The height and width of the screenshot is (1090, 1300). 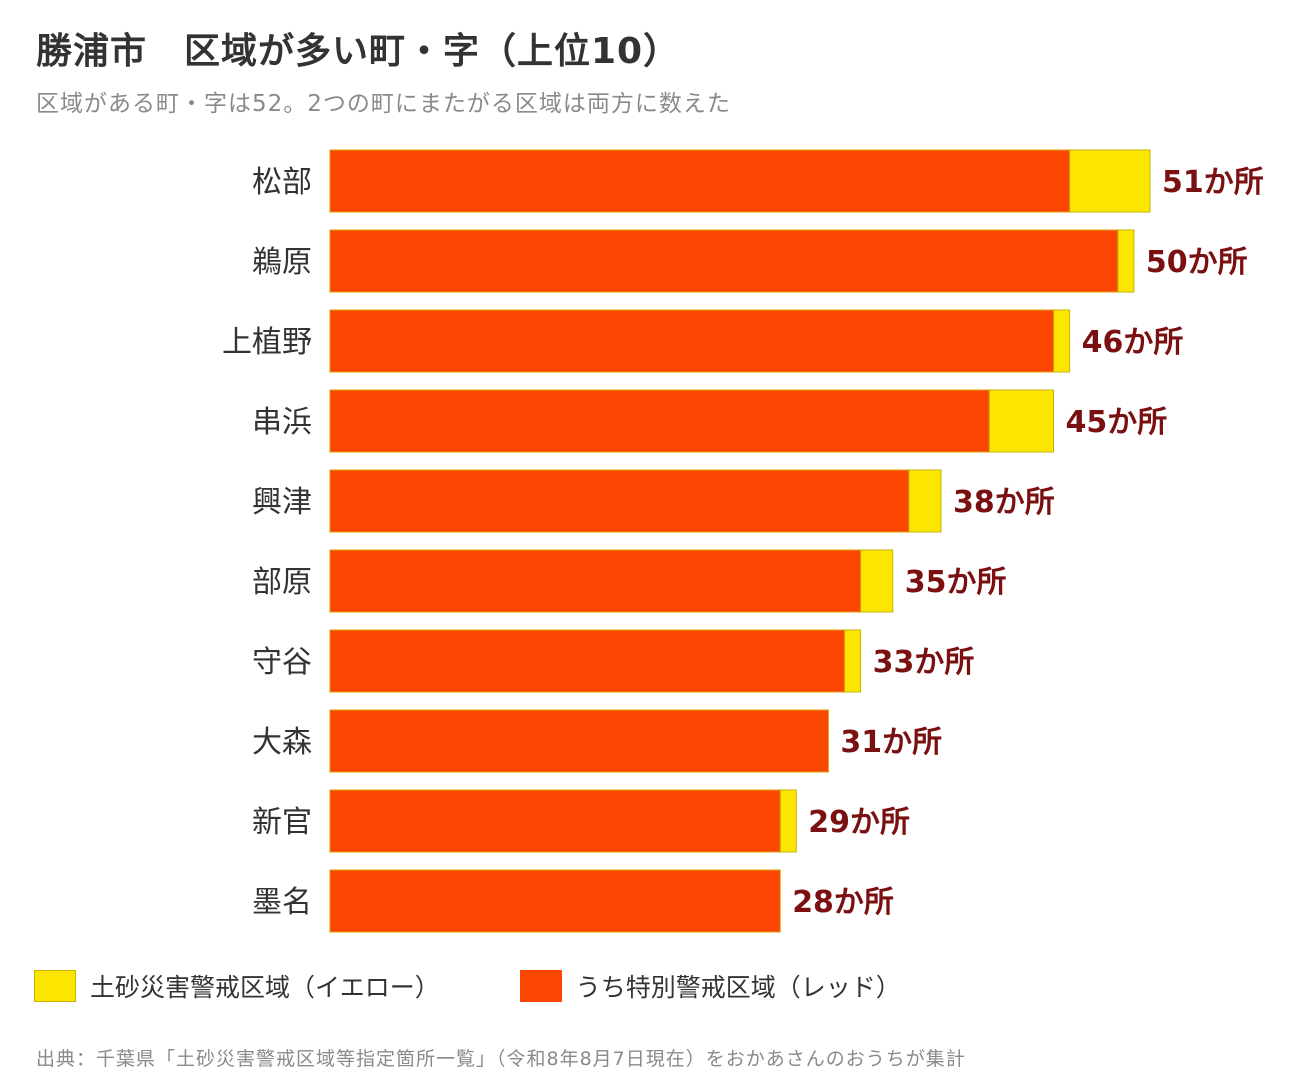 I want to click on chart-subtitle: 区域がある町・字は52。2つの町にまたがる区域は両方に数えた, so click(x=383, y=104).